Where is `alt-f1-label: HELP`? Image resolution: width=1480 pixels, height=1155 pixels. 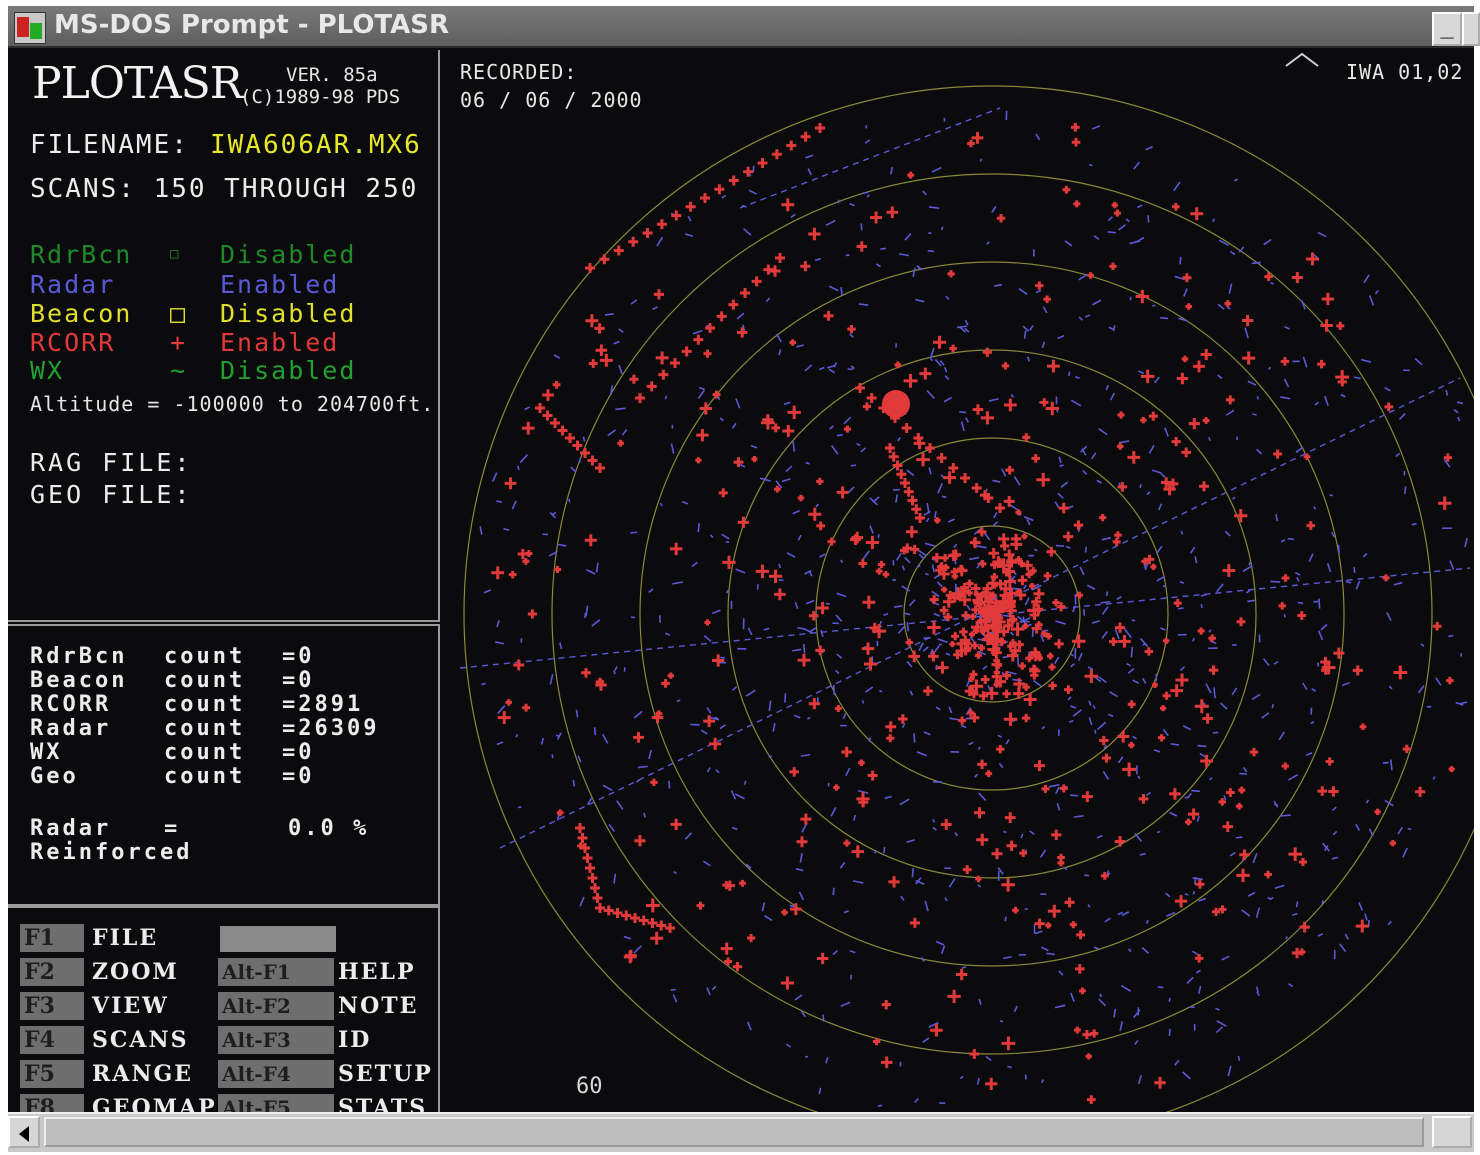
alt-f1-label: HELP is located at coordinates (377, 972).